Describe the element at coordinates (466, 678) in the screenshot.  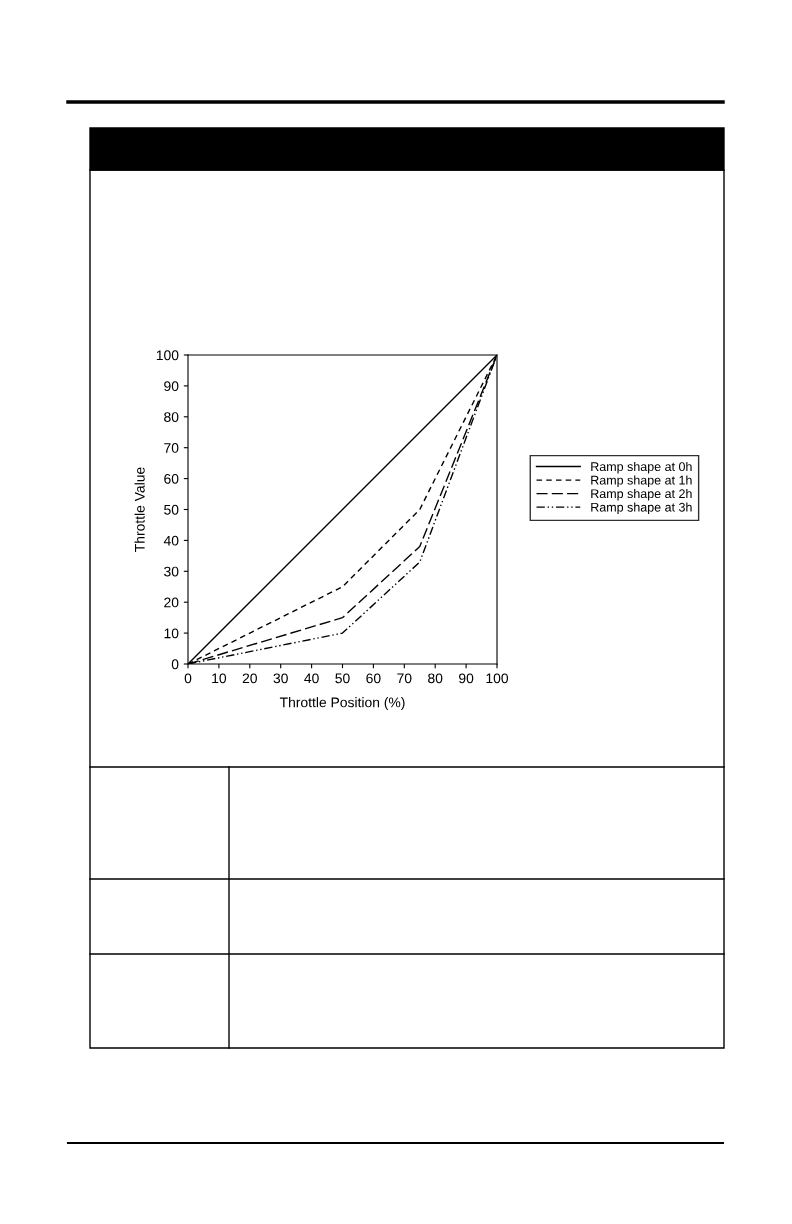
I see `x-tick-label: 90` at that location.